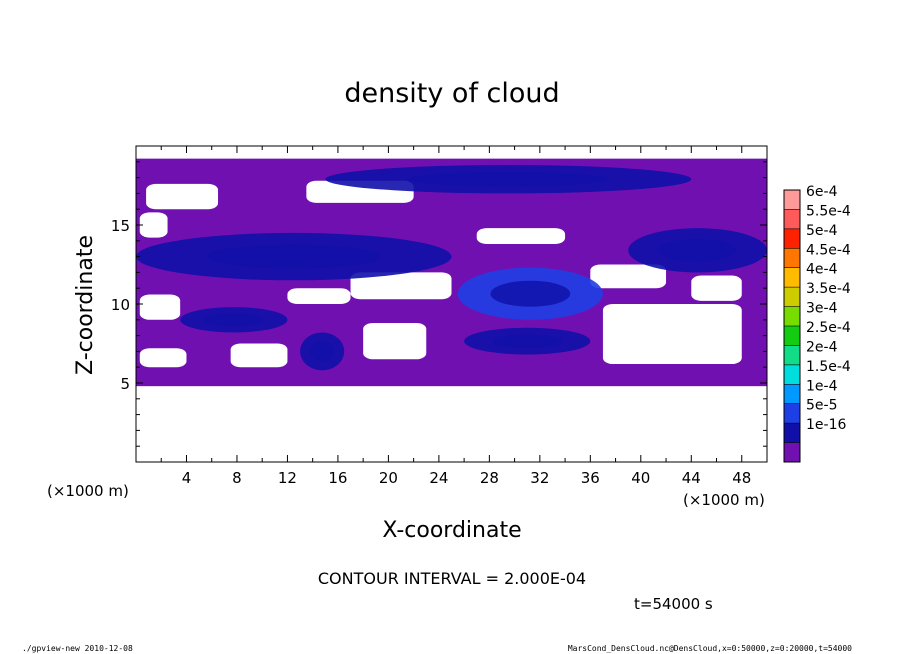  What do you see at coordinates (120, 226) in the screenshot?
I see `y-tick-label-2: 15` at bounding box center [120, 226].